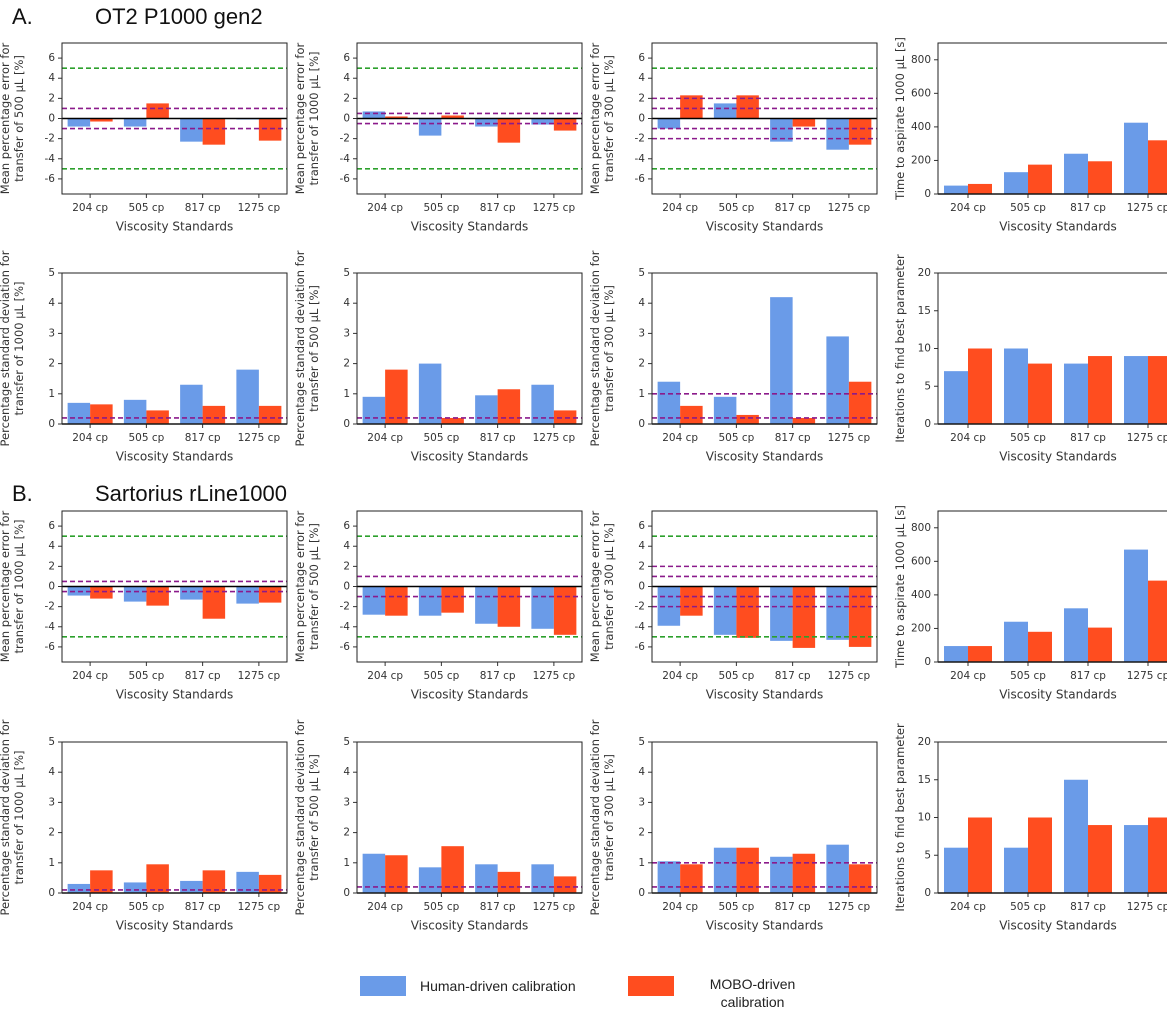  What do you see at coordinates (900, 119) in the screenshot?
I see `y-axis-label: Time to aspirate 1000 µL [s]` at bounding box center [900, 119].